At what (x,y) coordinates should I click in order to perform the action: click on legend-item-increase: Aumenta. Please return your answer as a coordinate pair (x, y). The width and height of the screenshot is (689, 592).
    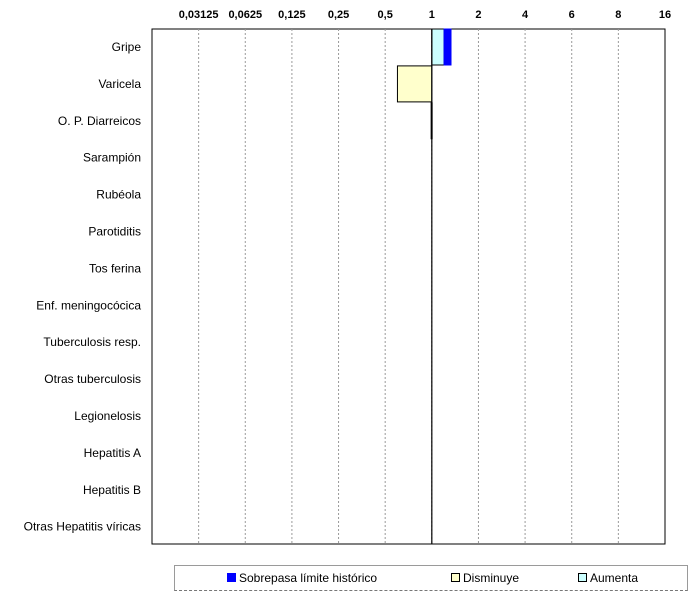
    Looking at the image, I should click on (608, 578).